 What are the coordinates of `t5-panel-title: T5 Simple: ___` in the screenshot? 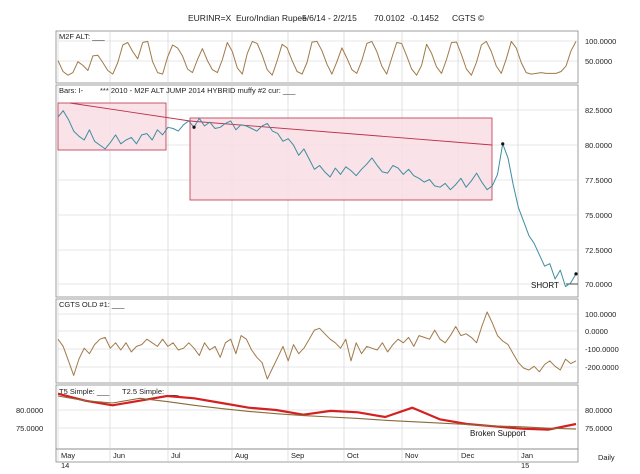 It's located at (84, 391).